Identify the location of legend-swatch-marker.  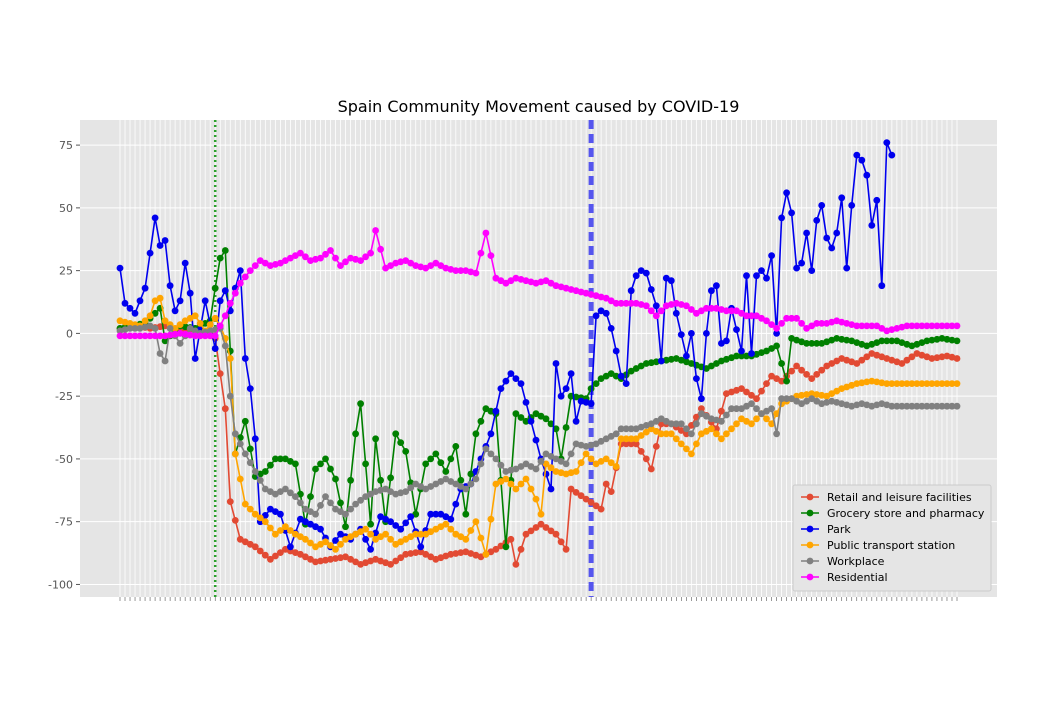
(810, 545).